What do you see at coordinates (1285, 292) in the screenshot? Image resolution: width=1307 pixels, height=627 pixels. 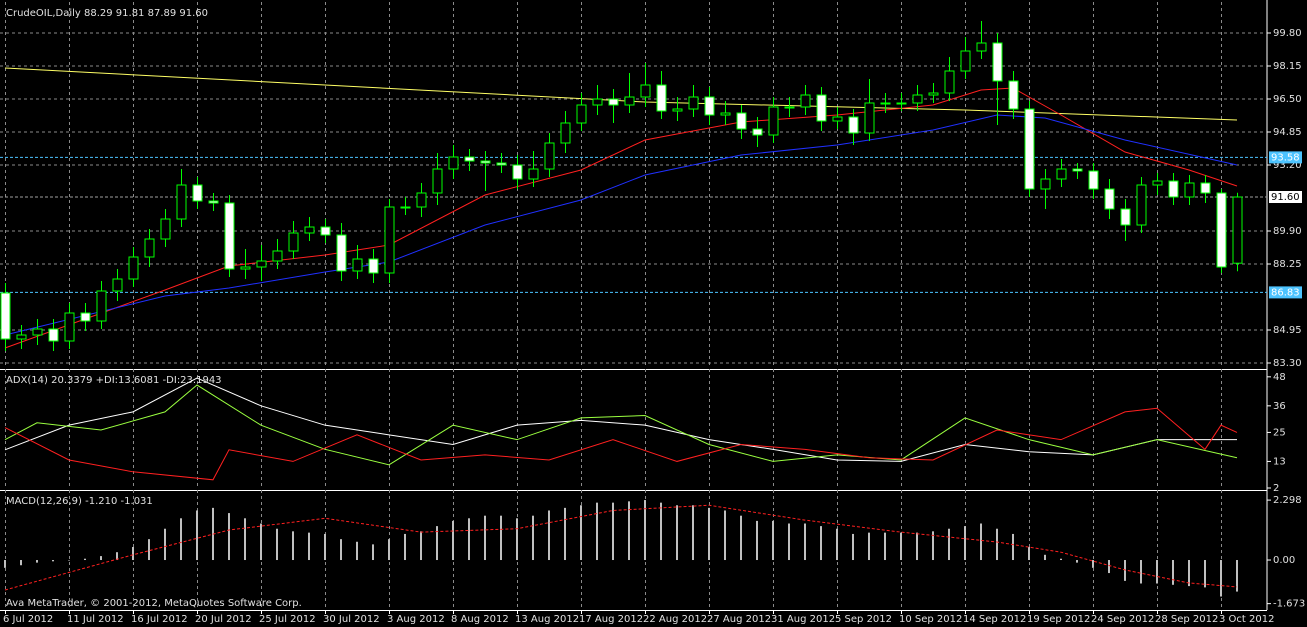 I see `price-label: 86.83` at bounding box center [1285, 292].